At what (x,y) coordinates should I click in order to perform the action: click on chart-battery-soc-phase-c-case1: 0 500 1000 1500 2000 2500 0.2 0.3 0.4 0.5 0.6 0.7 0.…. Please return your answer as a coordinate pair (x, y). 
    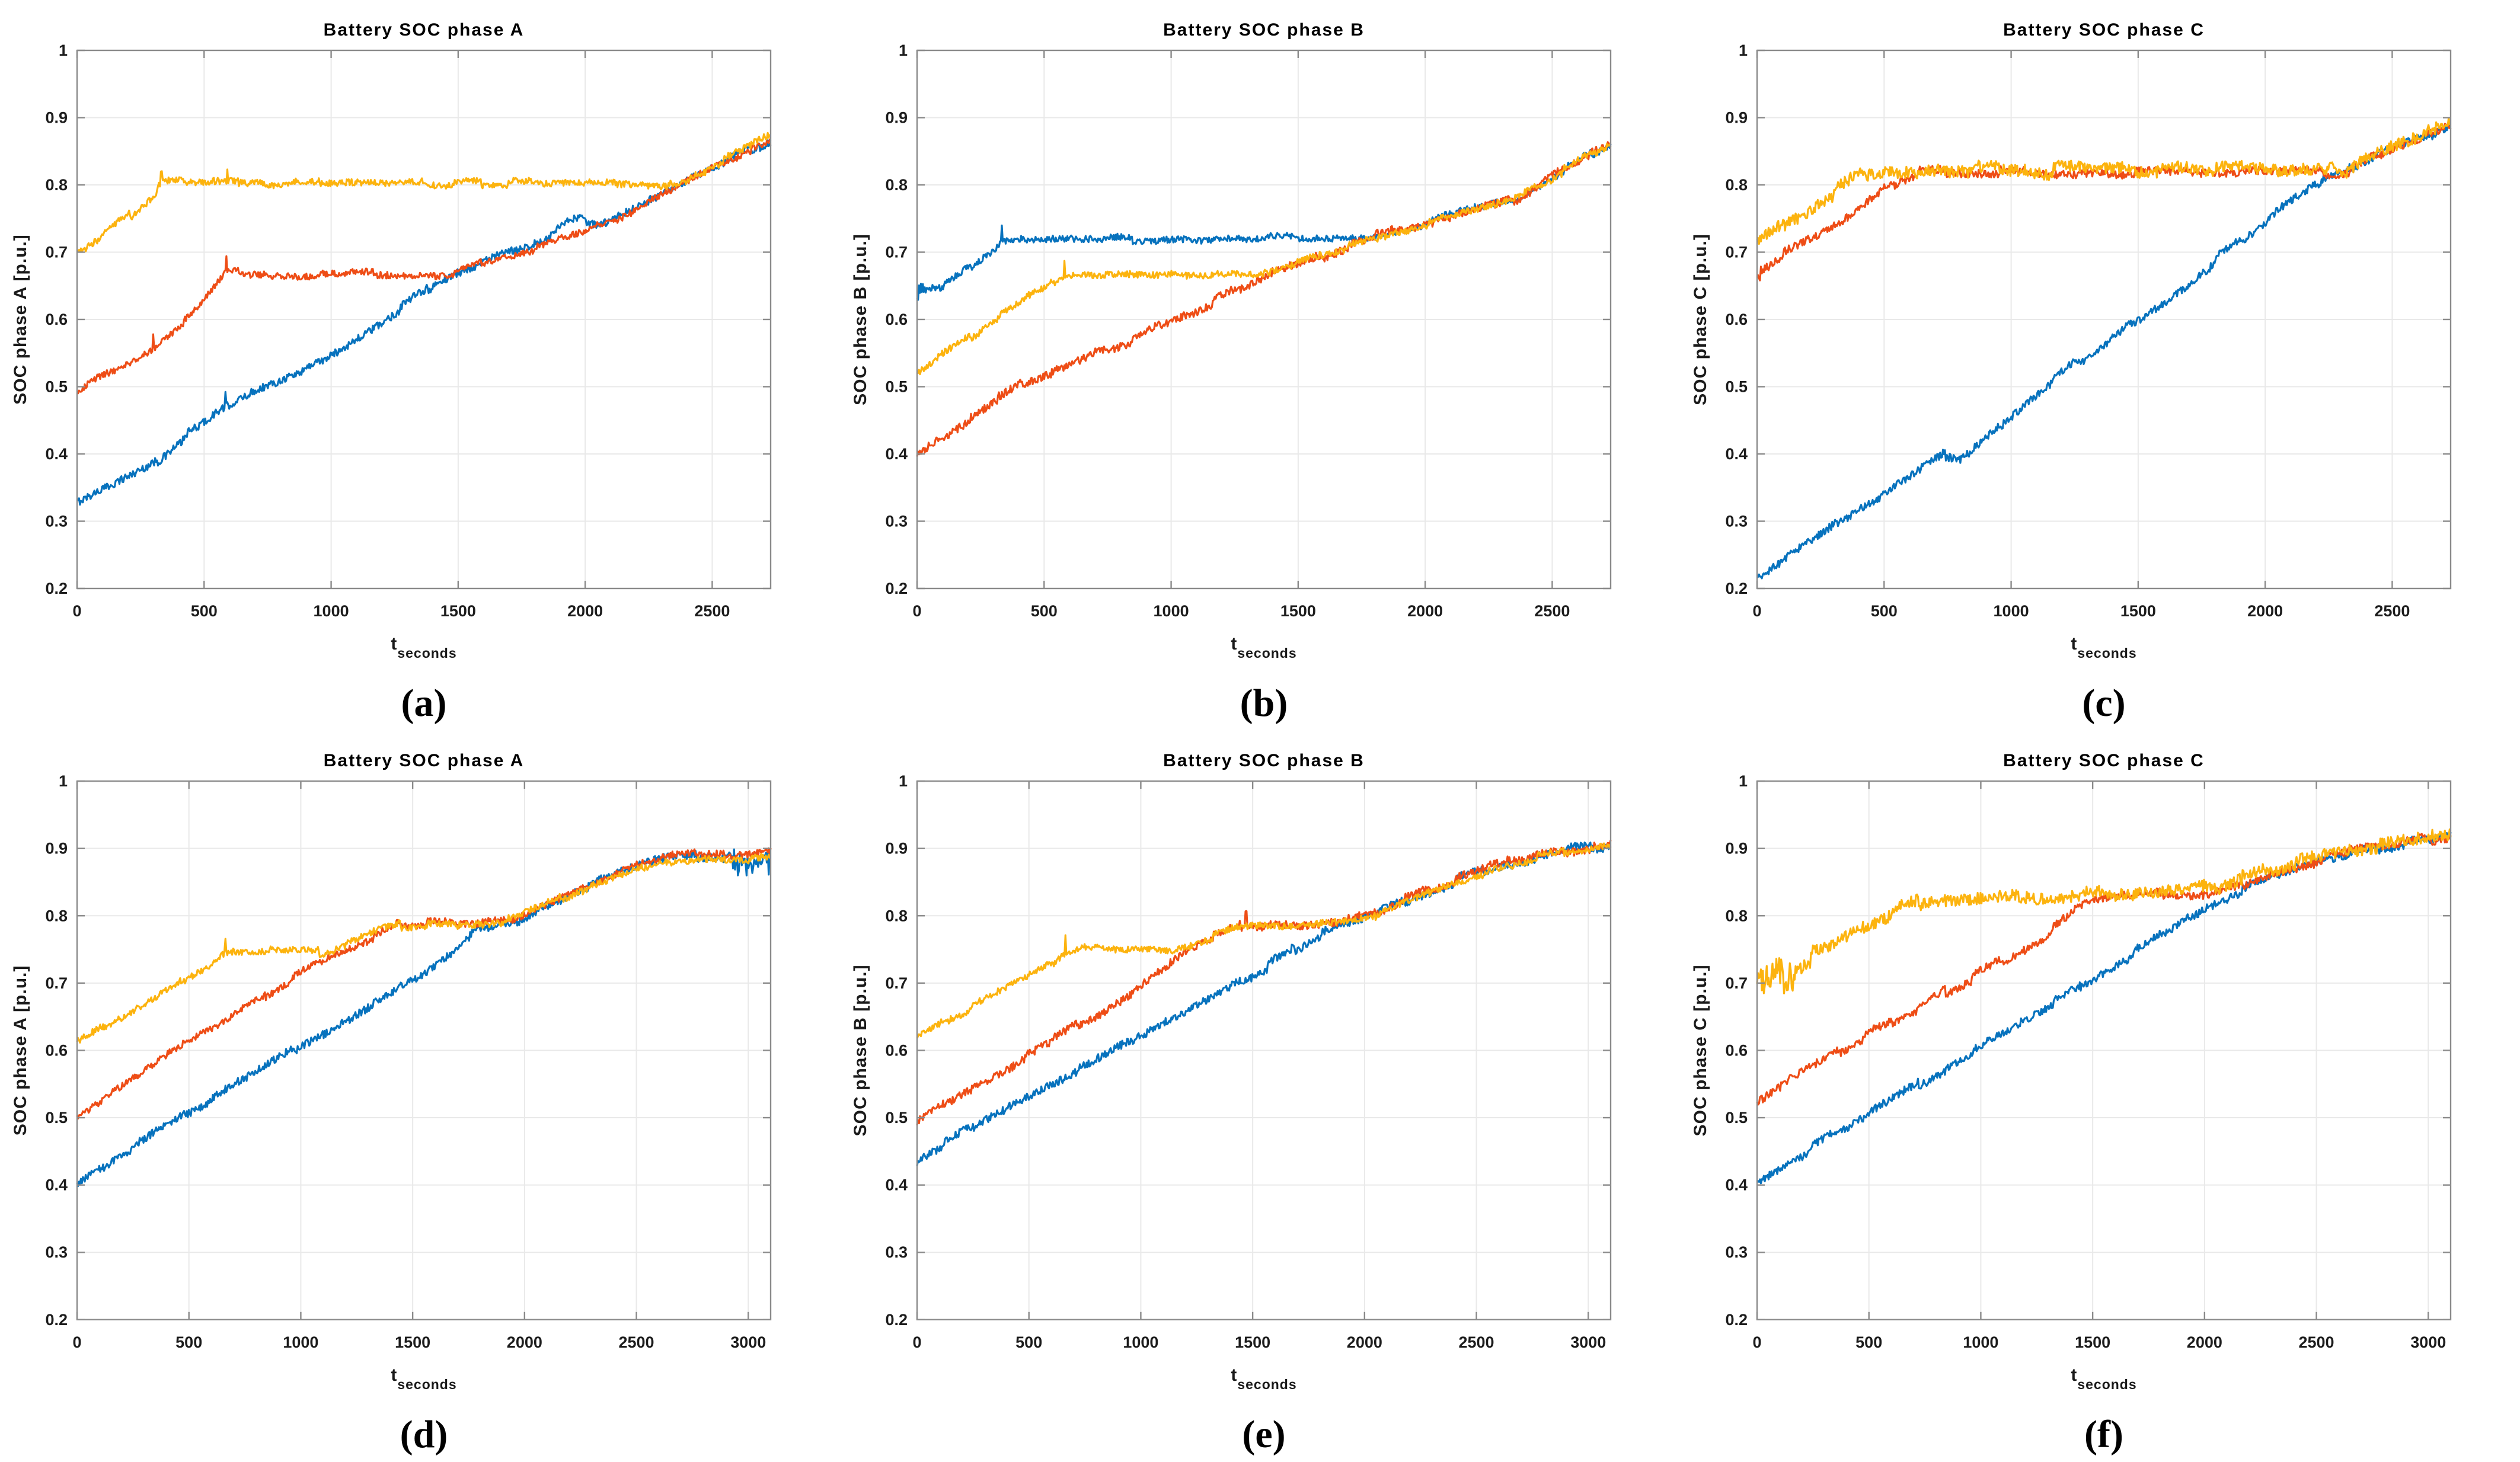
    Looking at the image, I should click on (2072, 372).